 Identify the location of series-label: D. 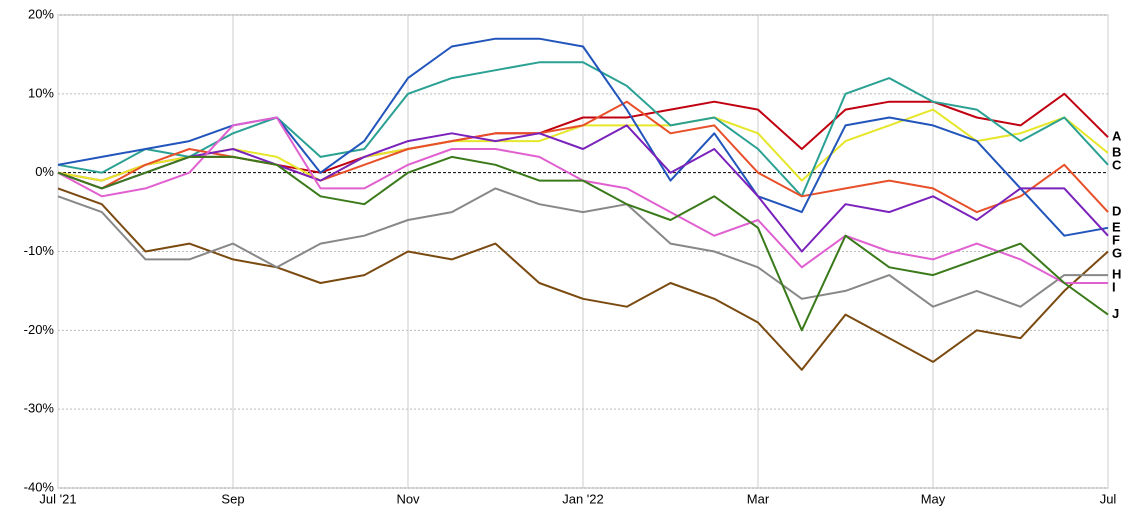
(1116, 211).